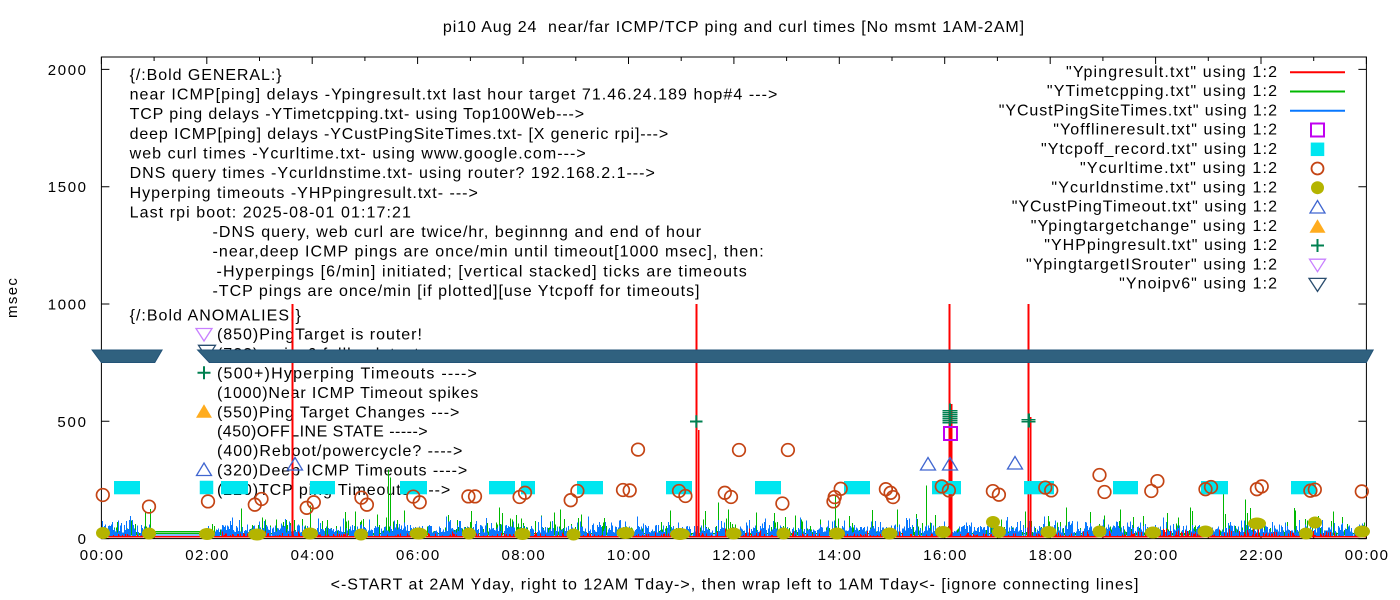  Describe the element at coordinates (1160, 245) in the screenshot. I see `svg-text: "YHPpingresult.txt" using 1:2` at that location.